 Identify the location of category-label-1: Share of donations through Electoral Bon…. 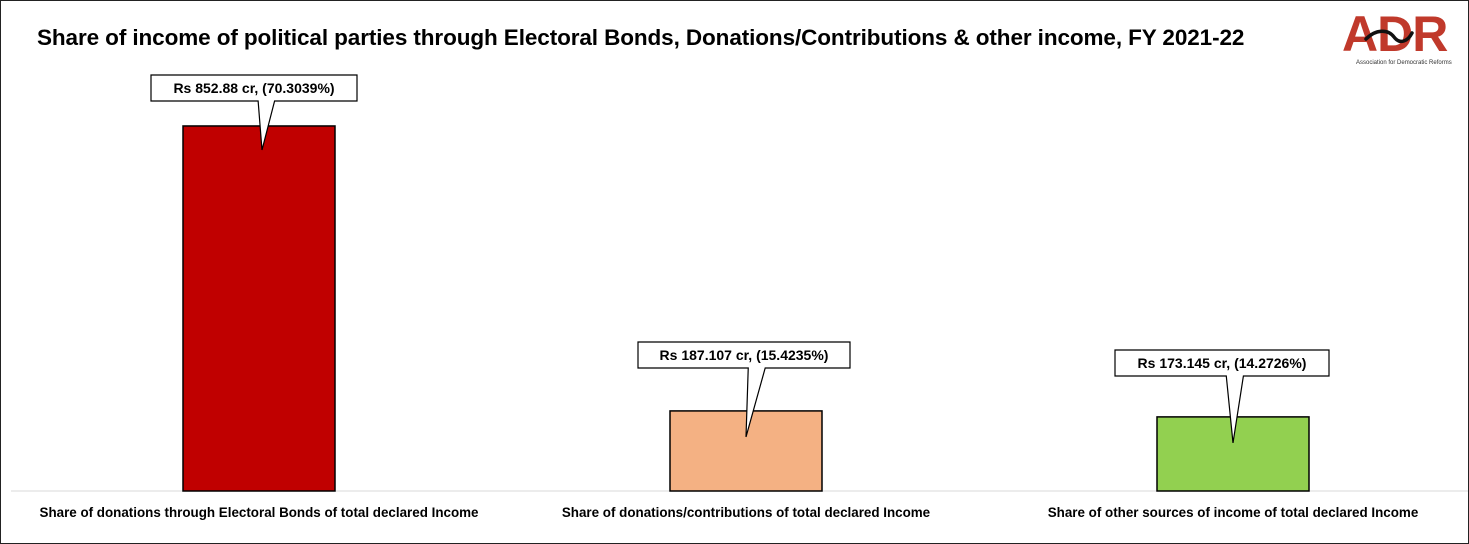
(259, 512).